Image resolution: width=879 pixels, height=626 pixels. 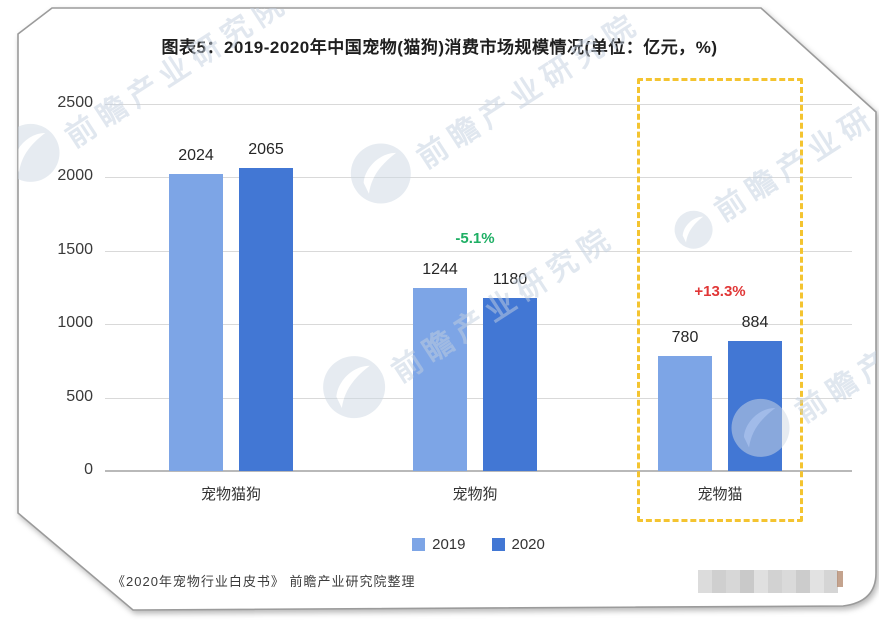 I want to click on legend-label: 2019, so click(x=449, y=544).